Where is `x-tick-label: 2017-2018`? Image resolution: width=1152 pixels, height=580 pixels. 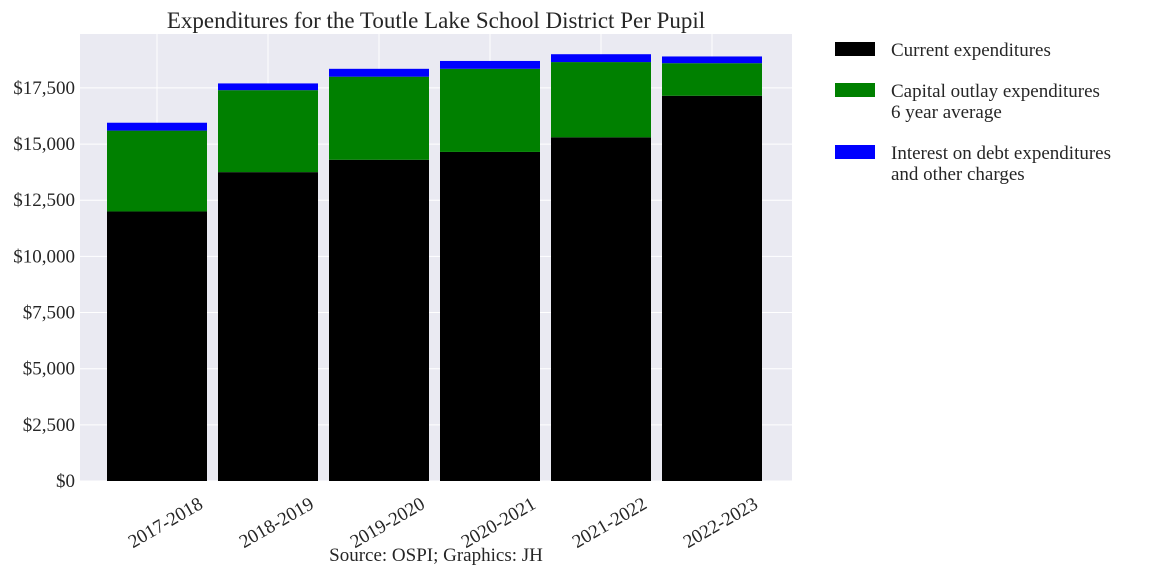 x-tick-label: 2017-2018 is located at coordinates (166, 522).